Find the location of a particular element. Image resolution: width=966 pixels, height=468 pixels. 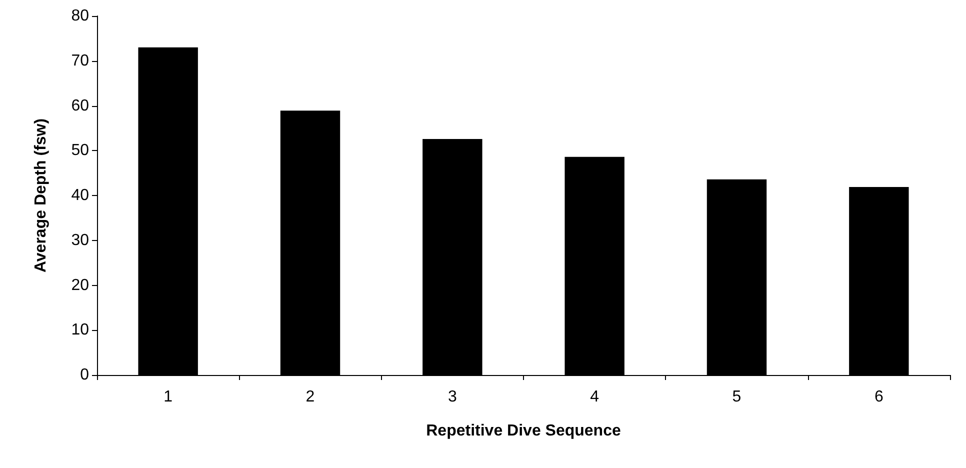

y-tick-label: 40 is located at coordinates (80, 195).